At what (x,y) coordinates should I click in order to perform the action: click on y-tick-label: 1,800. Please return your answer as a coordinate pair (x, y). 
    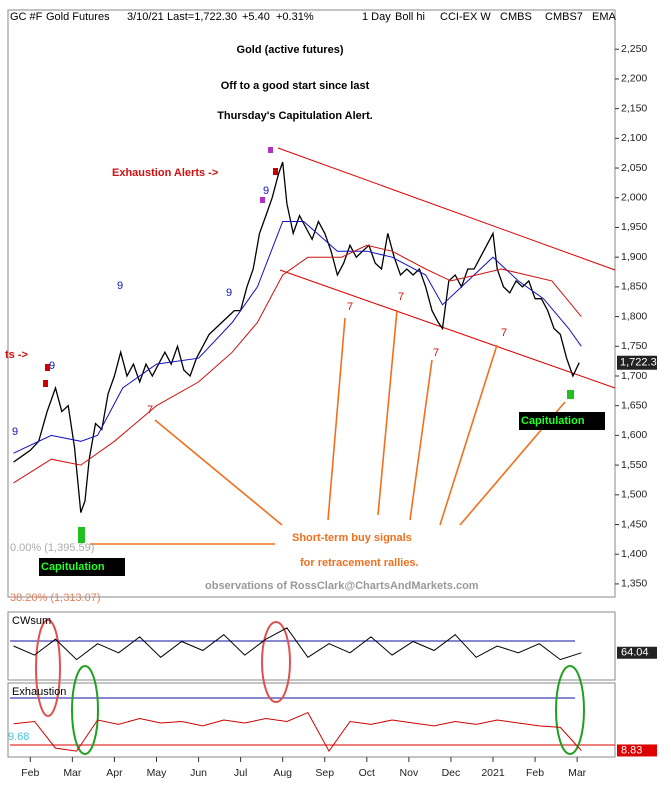
    Looking at the image, I should click on (634, 316).